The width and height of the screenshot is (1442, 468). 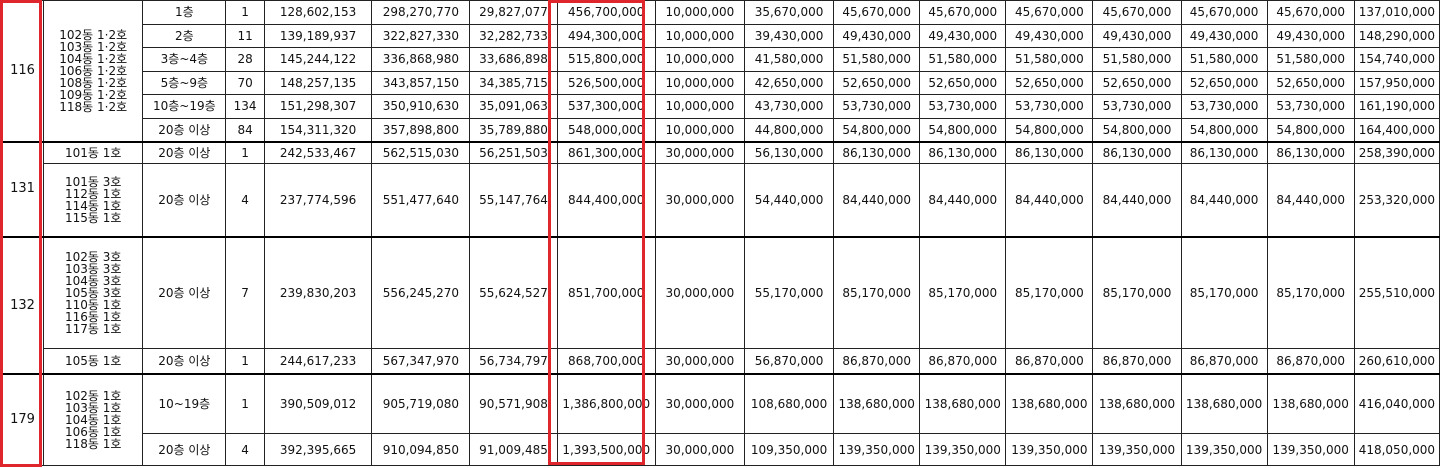 I want to click on vat-cell: 35,091,063, so click(x=513, y=106).